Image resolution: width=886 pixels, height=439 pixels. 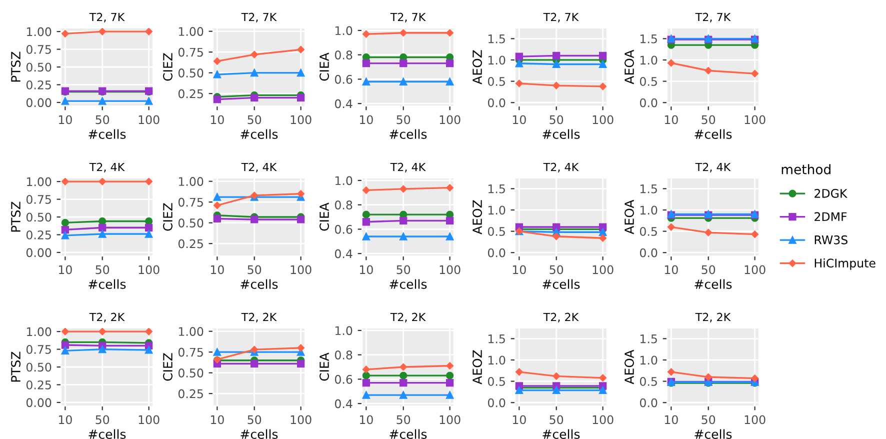 I want to click on legend-label: RW3S, so click(x=831, y=239).